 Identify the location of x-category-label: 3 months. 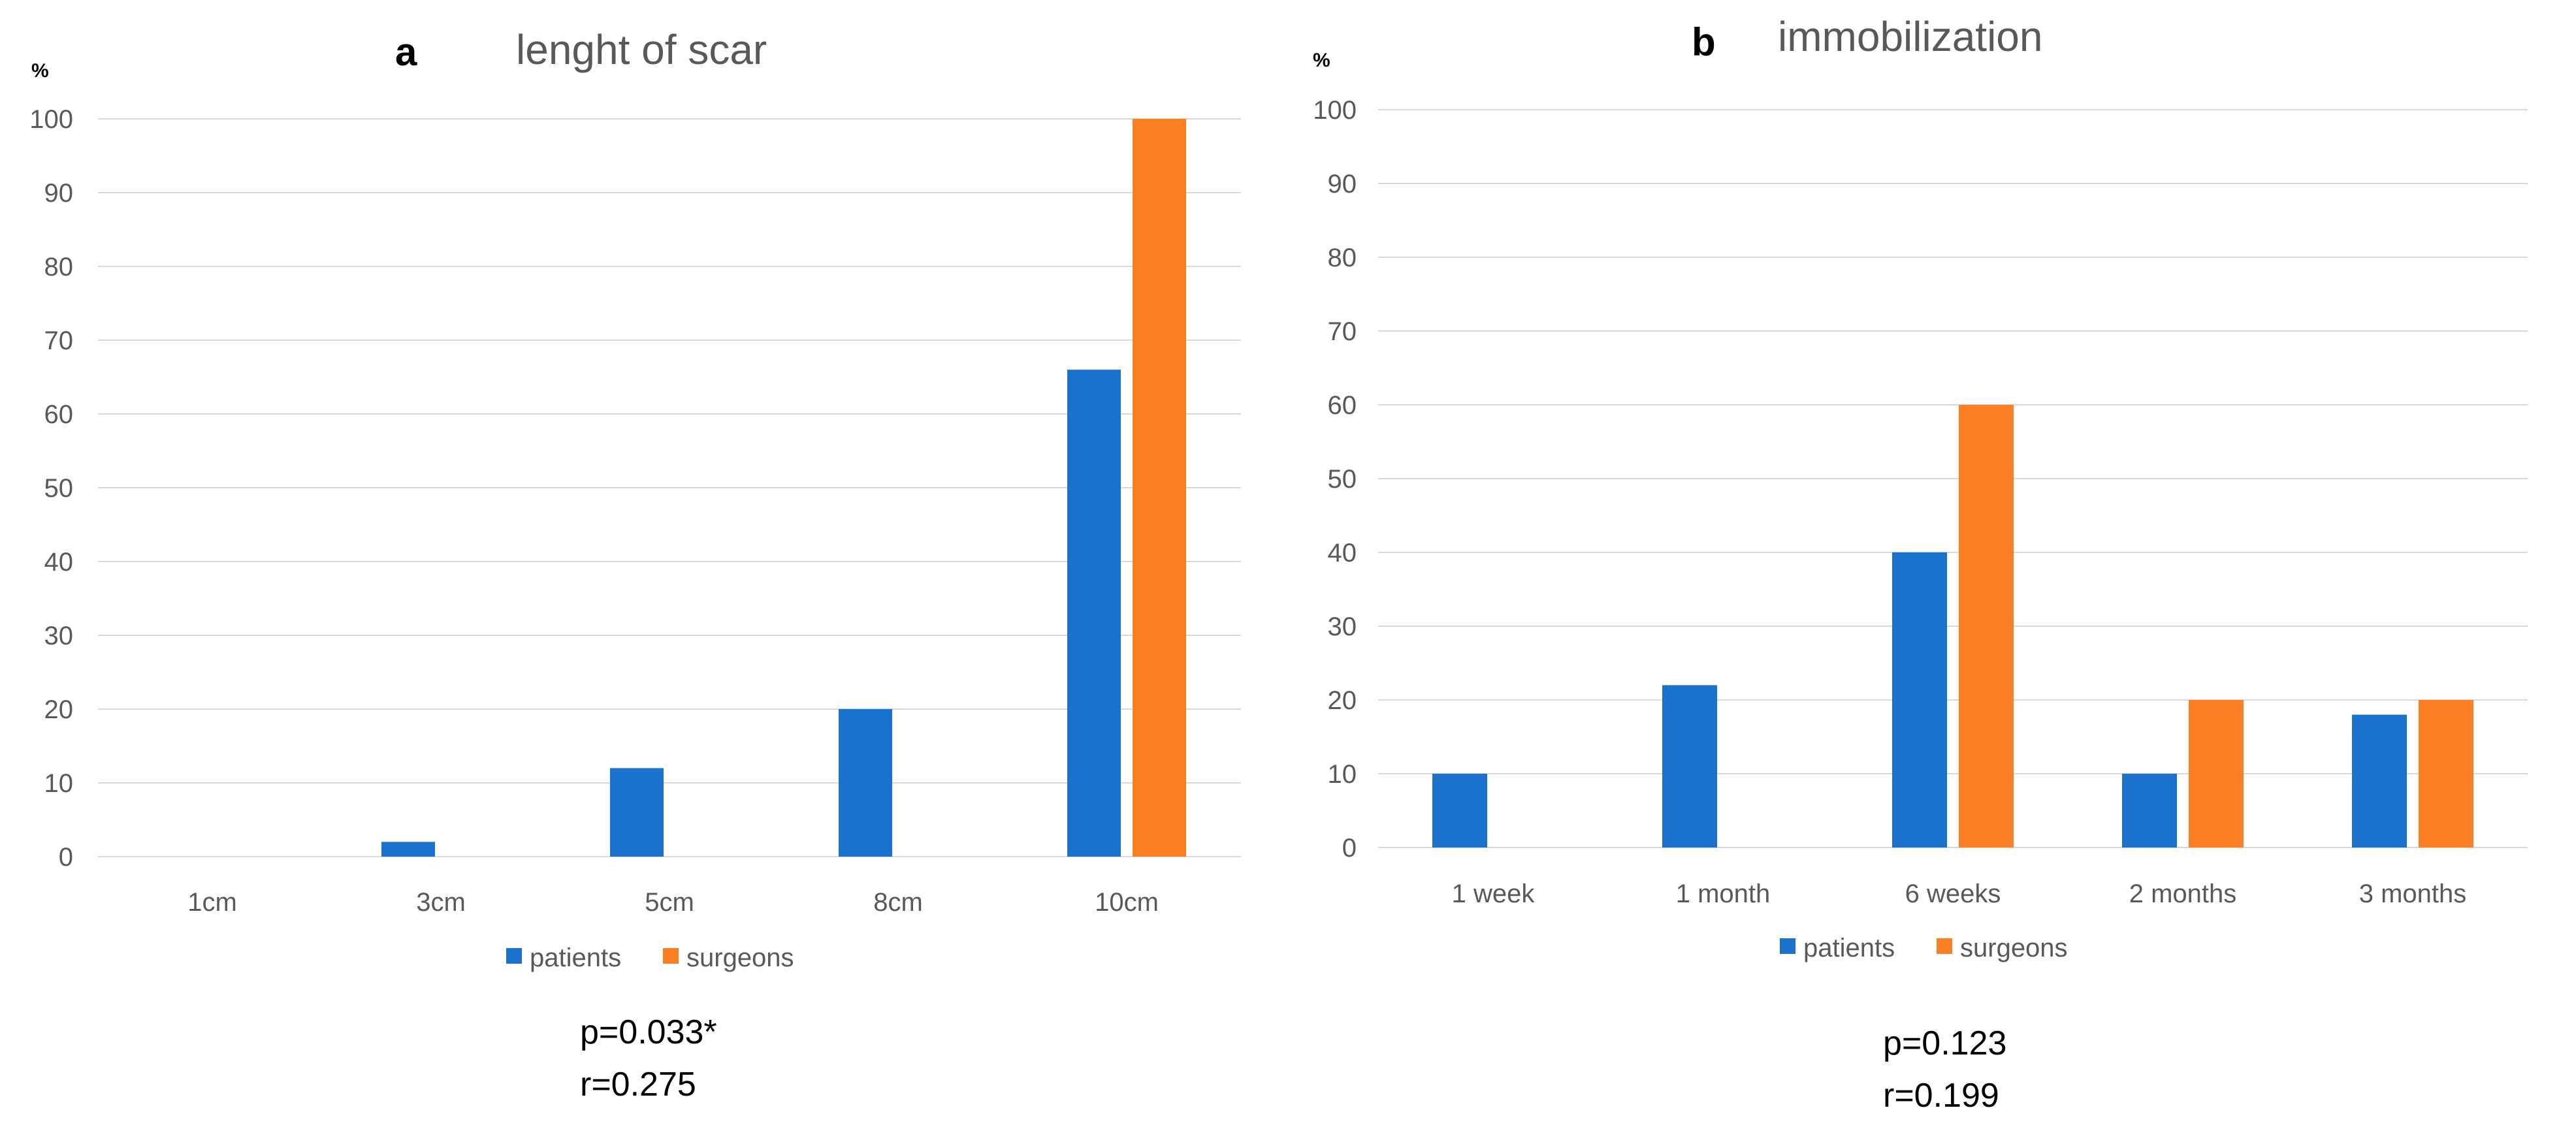
(2413, 893).